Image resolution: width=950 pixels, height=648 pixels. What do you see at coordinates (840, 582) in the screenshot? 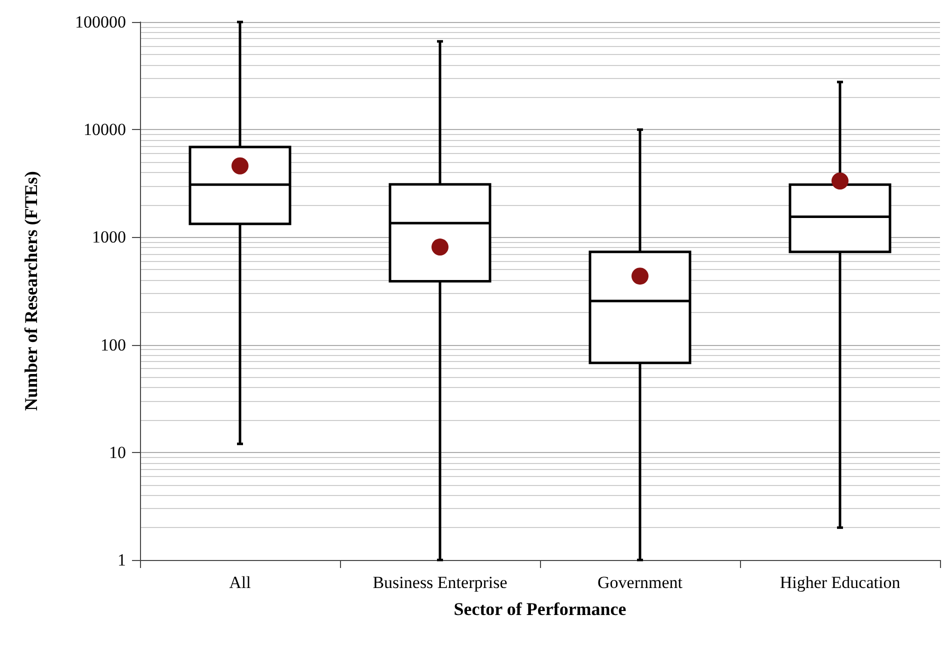
I see `x-tick-label: Higher Education` at bounding box center [840, 582].